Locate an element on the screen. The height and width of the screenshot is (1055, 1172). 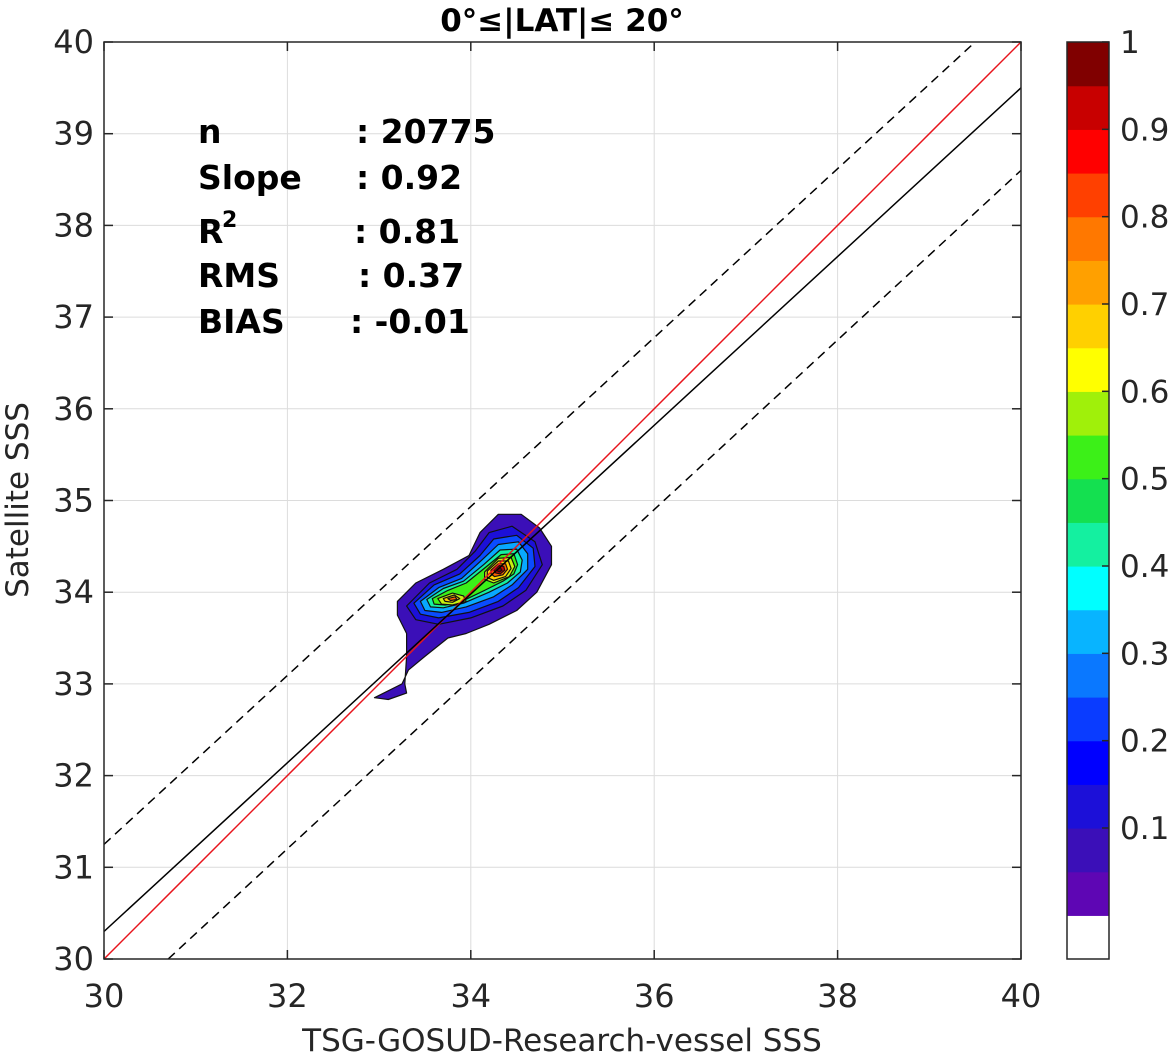
y-tick-label: 38 is located at coordinates (73, 225).